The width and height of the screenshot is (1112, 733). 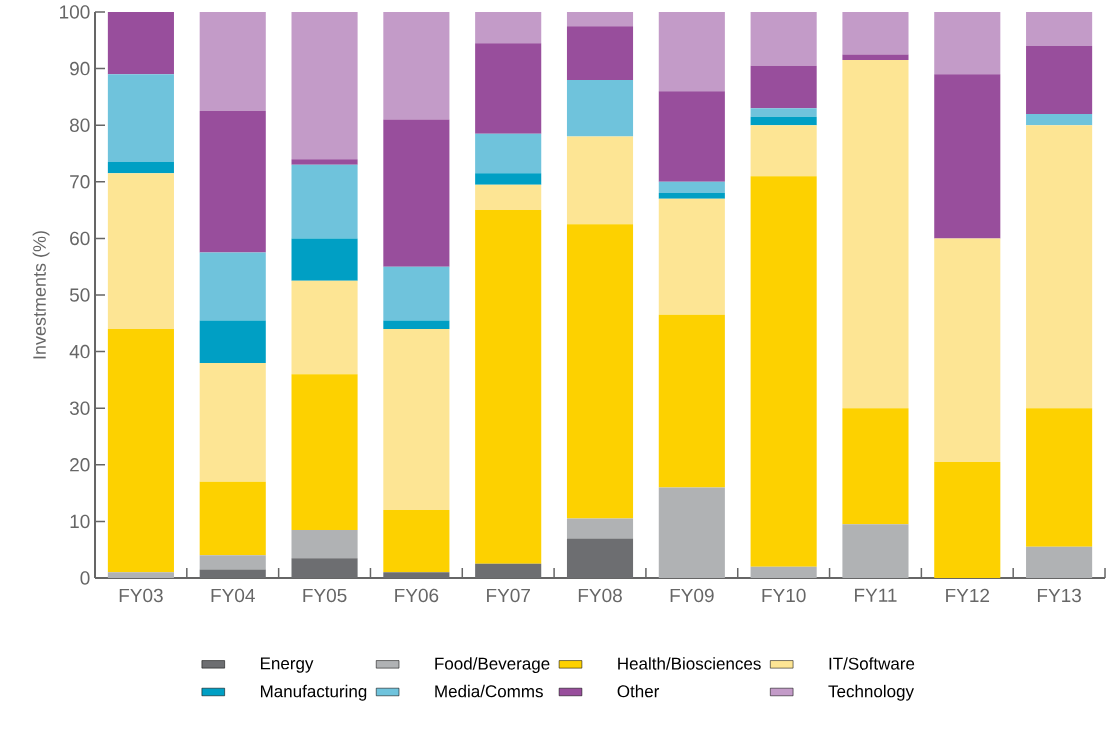 I want to click on x-tick-label: FY06, so click(x=417, y=595).